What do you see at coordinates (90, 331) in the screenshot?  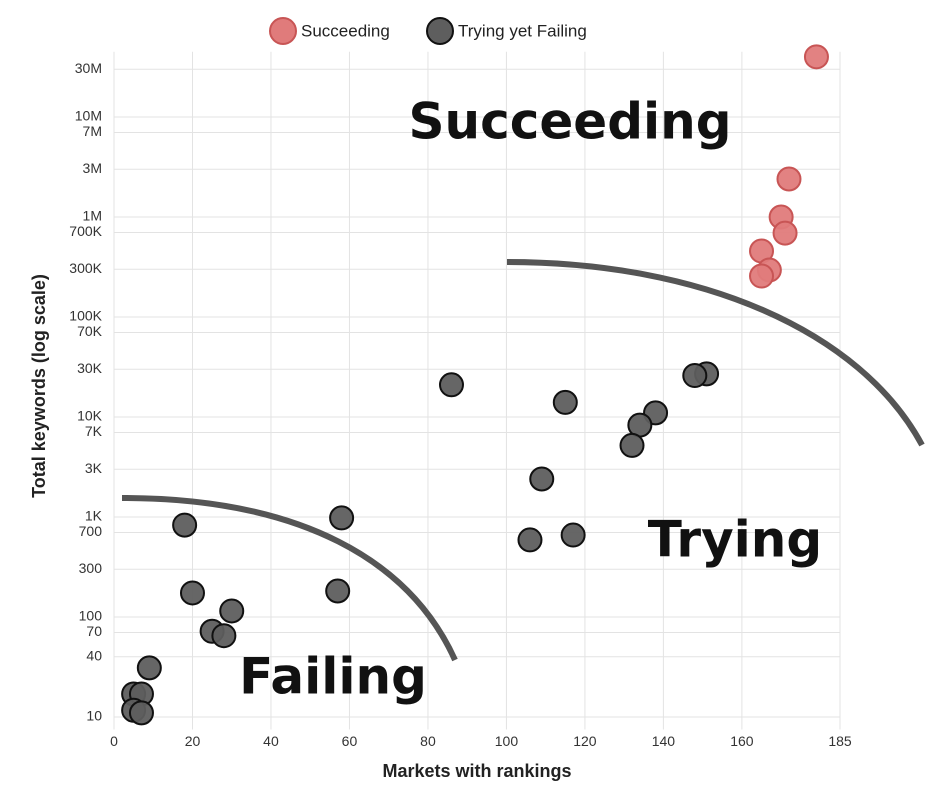 I see `y-tick-label: 70K` at bounding box center [90, 331].